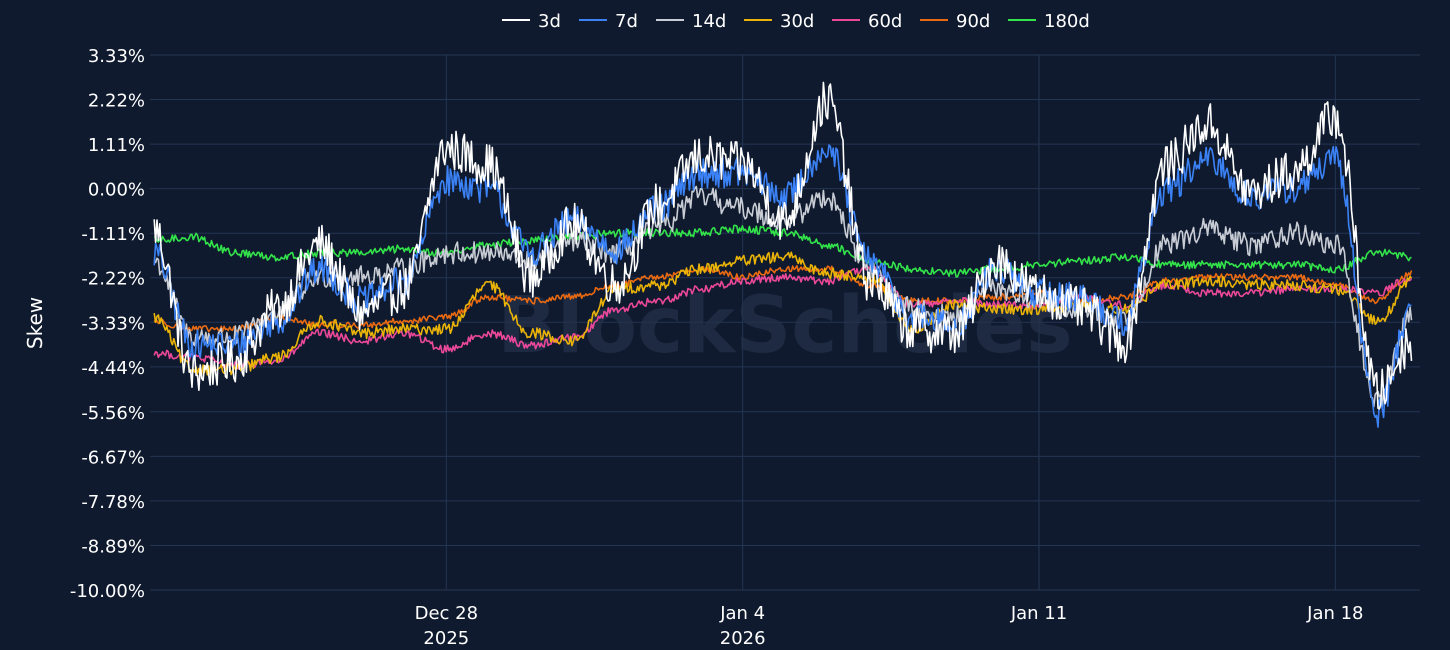 This screenshot has height=650, width=1450. I want to click on y-tick-label: 2.22%, so click(116, 101).